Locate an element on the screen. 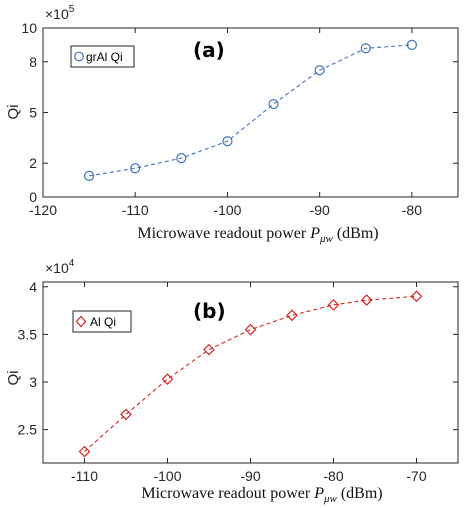 The height and width of the screenshot is (508, 474). chart-a-y-exponent: ×10⁵ is located at coordinates (60, 13).